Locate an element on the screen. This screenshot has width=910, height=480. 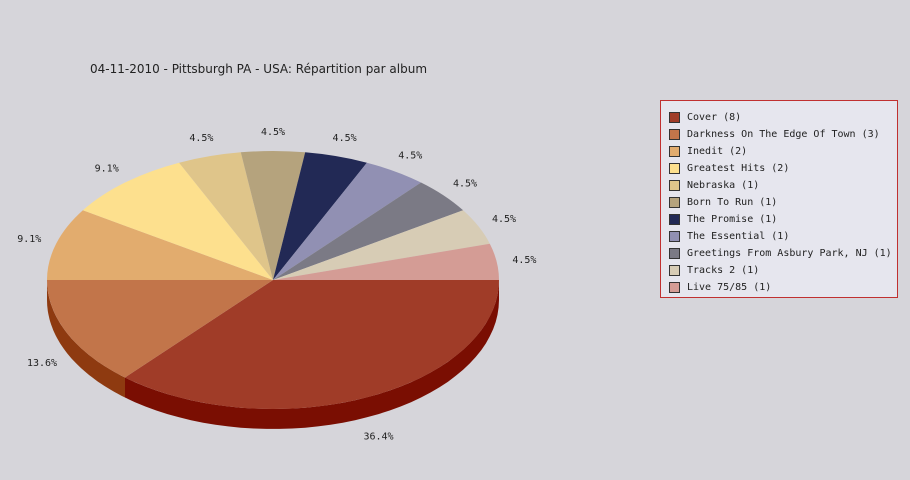
legend-item: Inedit (2) is located at coordinates (783, 151).